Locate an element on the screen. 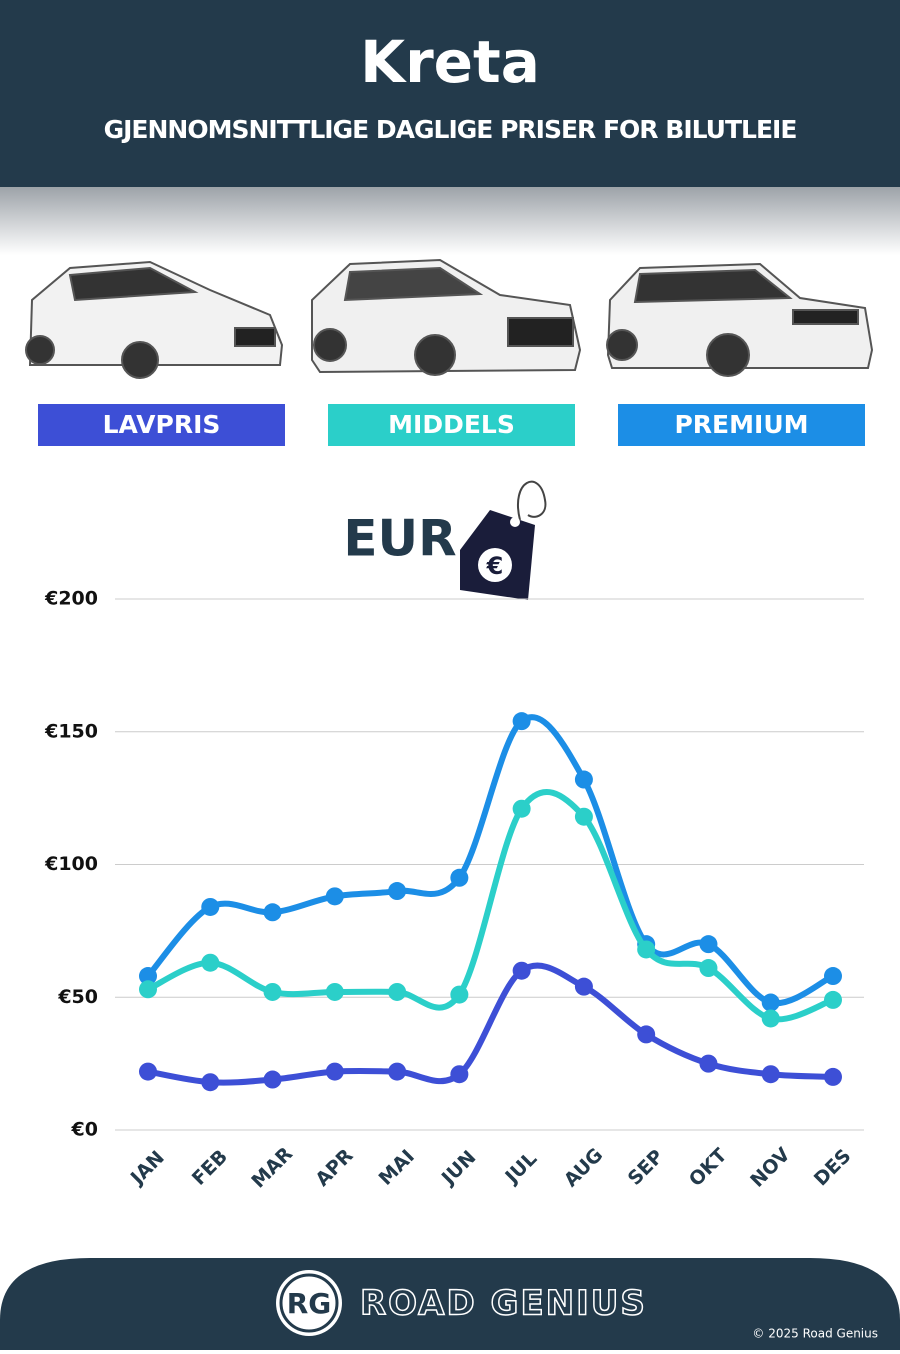 Image resolution: width=900 pixels, height=1354 pixels. legend-label: PREMIUM is located at coordinates (741, 424).